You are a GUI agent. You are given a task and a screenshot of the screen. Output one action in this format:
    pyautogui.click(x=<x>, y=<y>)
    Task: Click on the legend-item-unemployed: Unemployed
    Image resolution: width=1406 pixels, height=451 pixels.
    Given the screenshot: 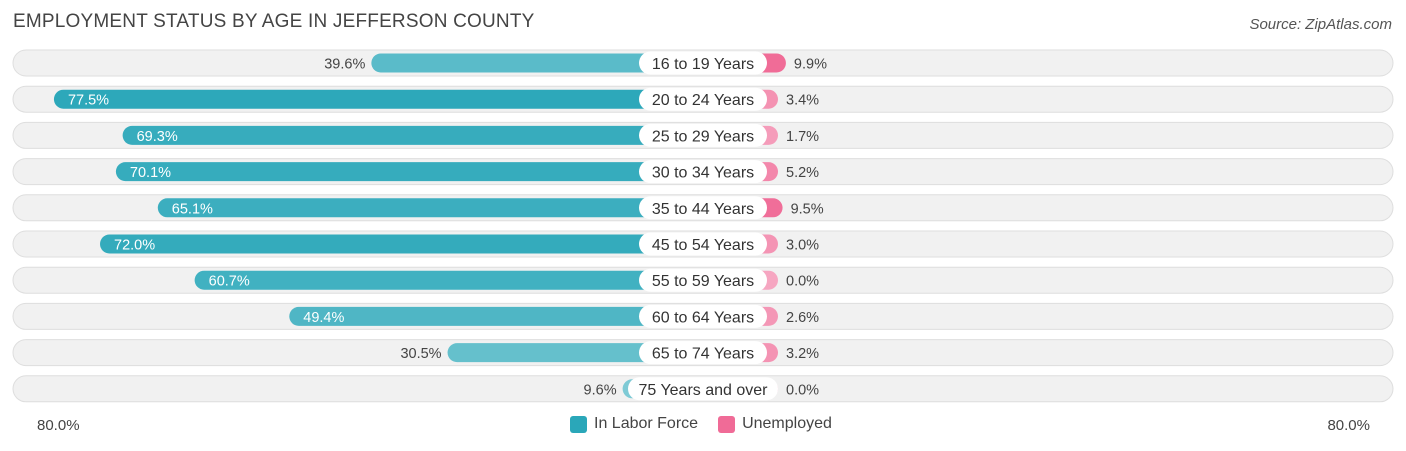 What is the action you would take?
    pyautogui.click(x=775, y=424)
    